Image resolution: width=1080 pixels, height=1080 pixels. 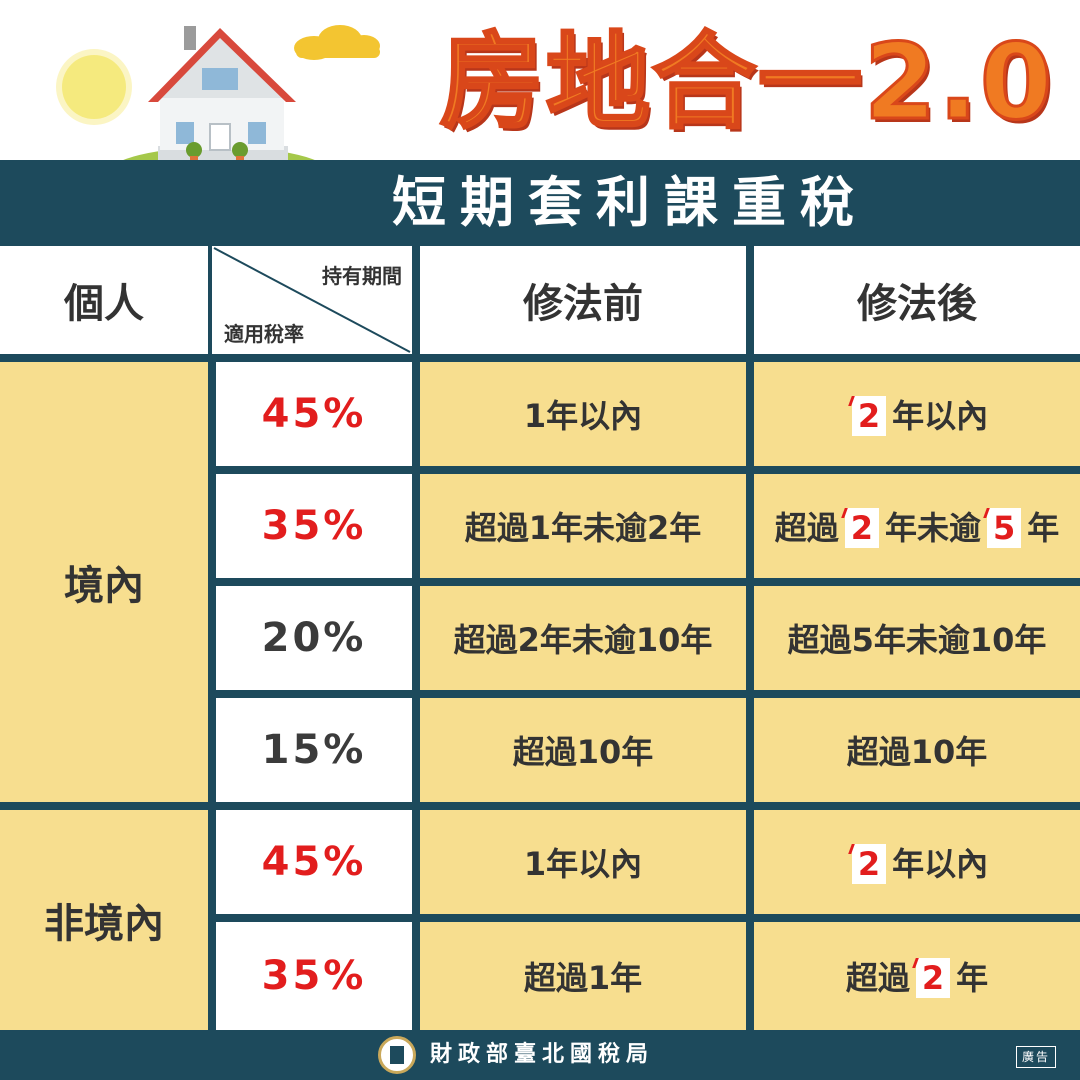 I want to click on table-row-after: 超過5年未逾10年, so click(x=917, y=638).